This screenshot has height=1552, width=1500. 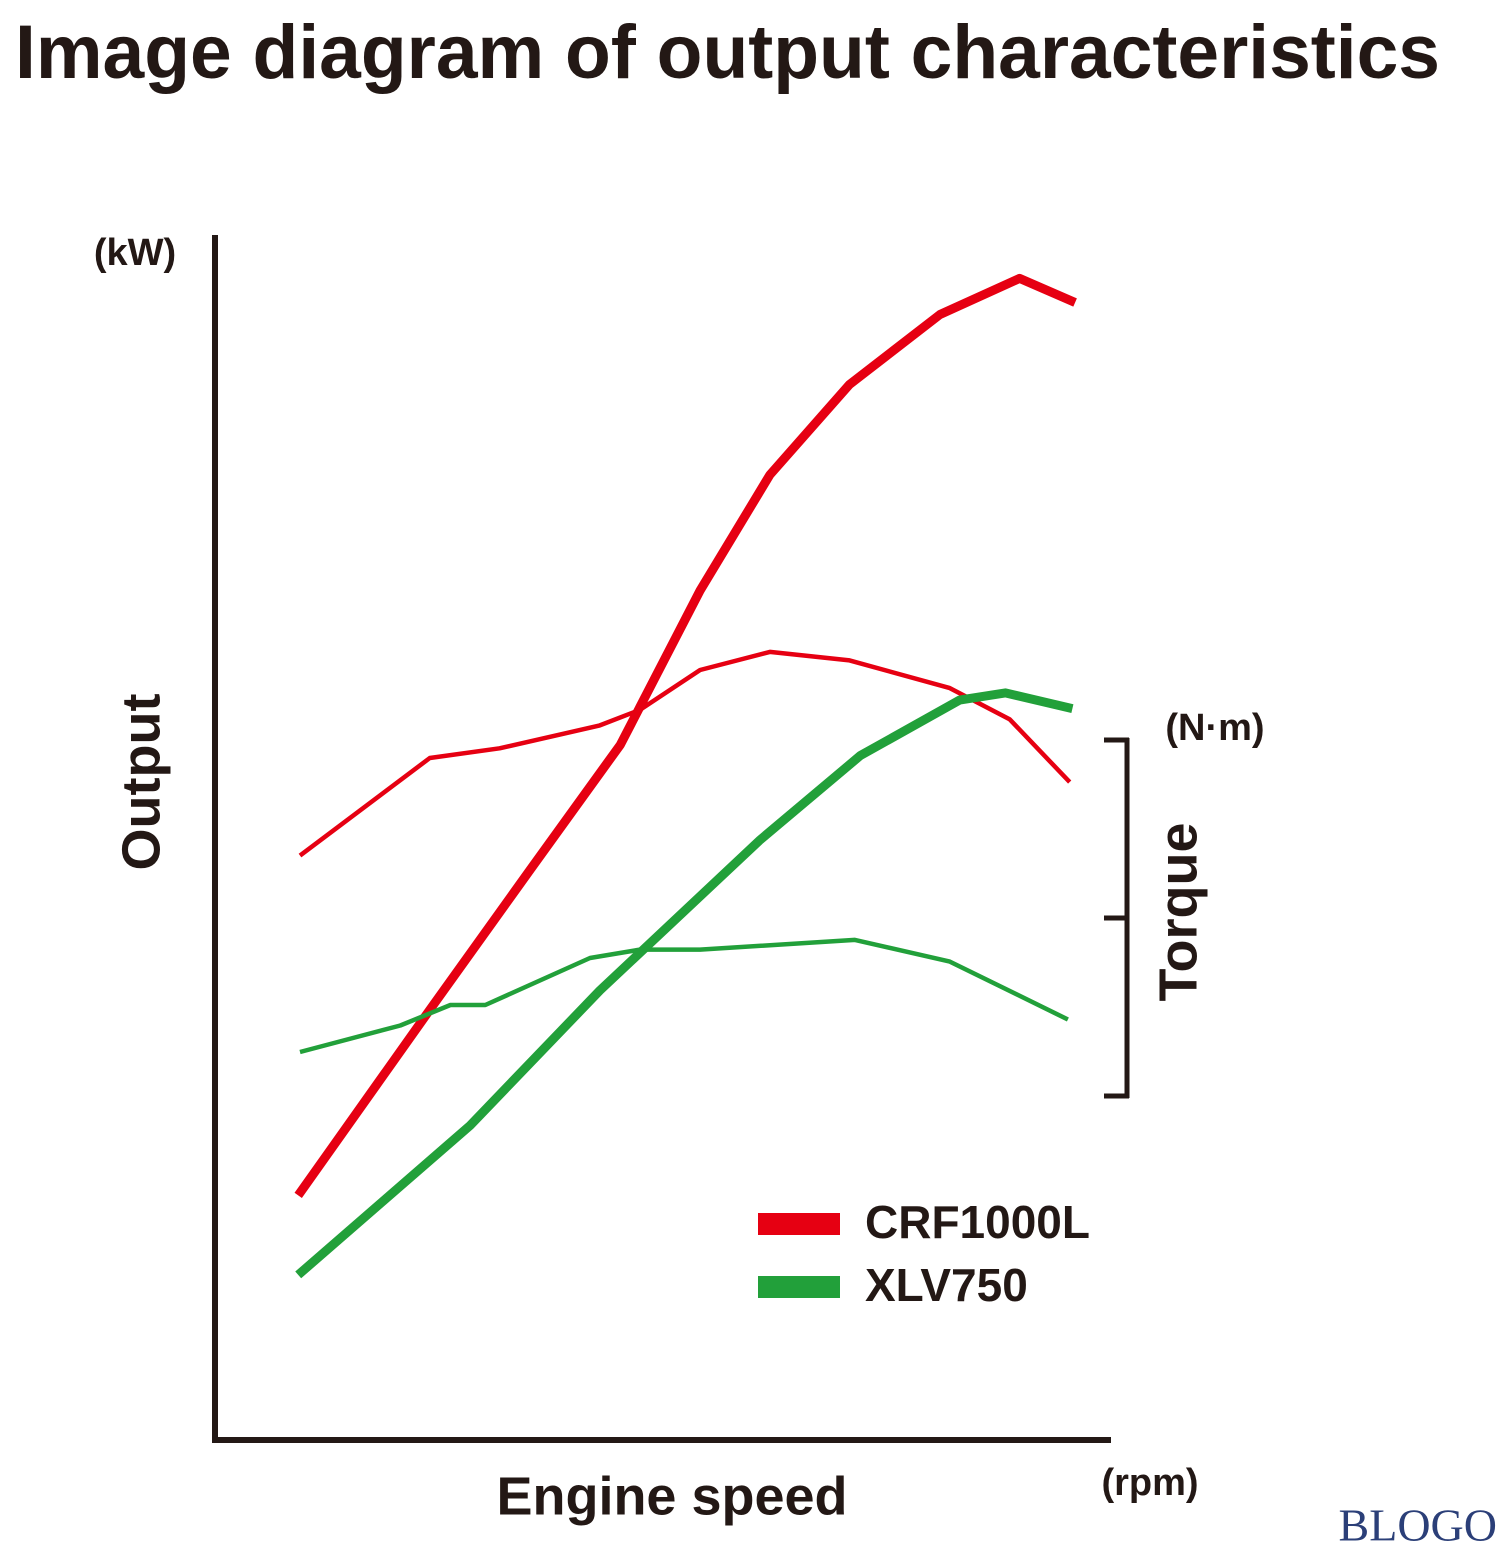 I want to click on x-label: Engine speed, so click(x=671, y=1496).